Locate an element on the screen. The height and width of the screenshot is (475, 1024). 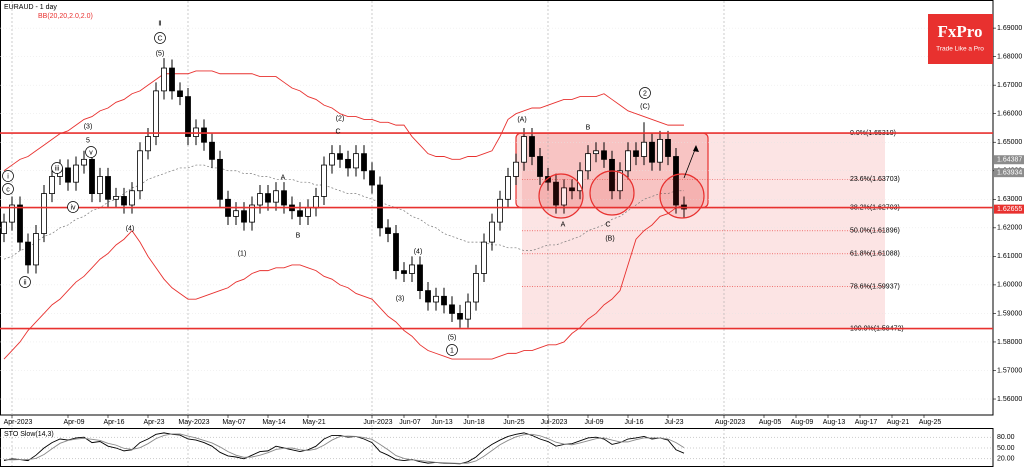
x-tick-label: May-14 is located at coordinates (273, 422).